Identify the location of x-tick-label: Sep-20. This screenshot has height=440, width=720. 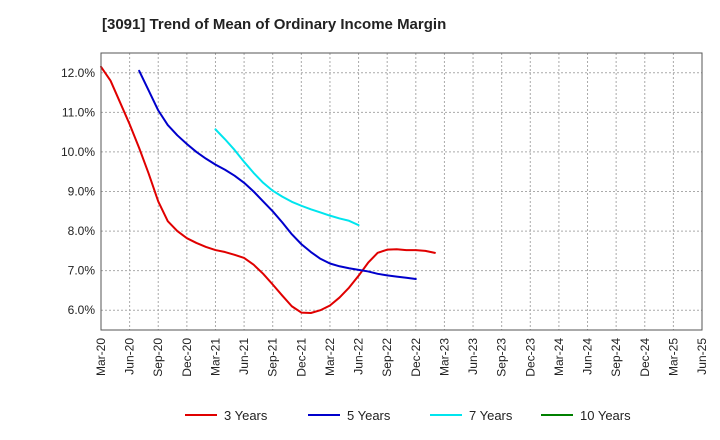
(158, 357).